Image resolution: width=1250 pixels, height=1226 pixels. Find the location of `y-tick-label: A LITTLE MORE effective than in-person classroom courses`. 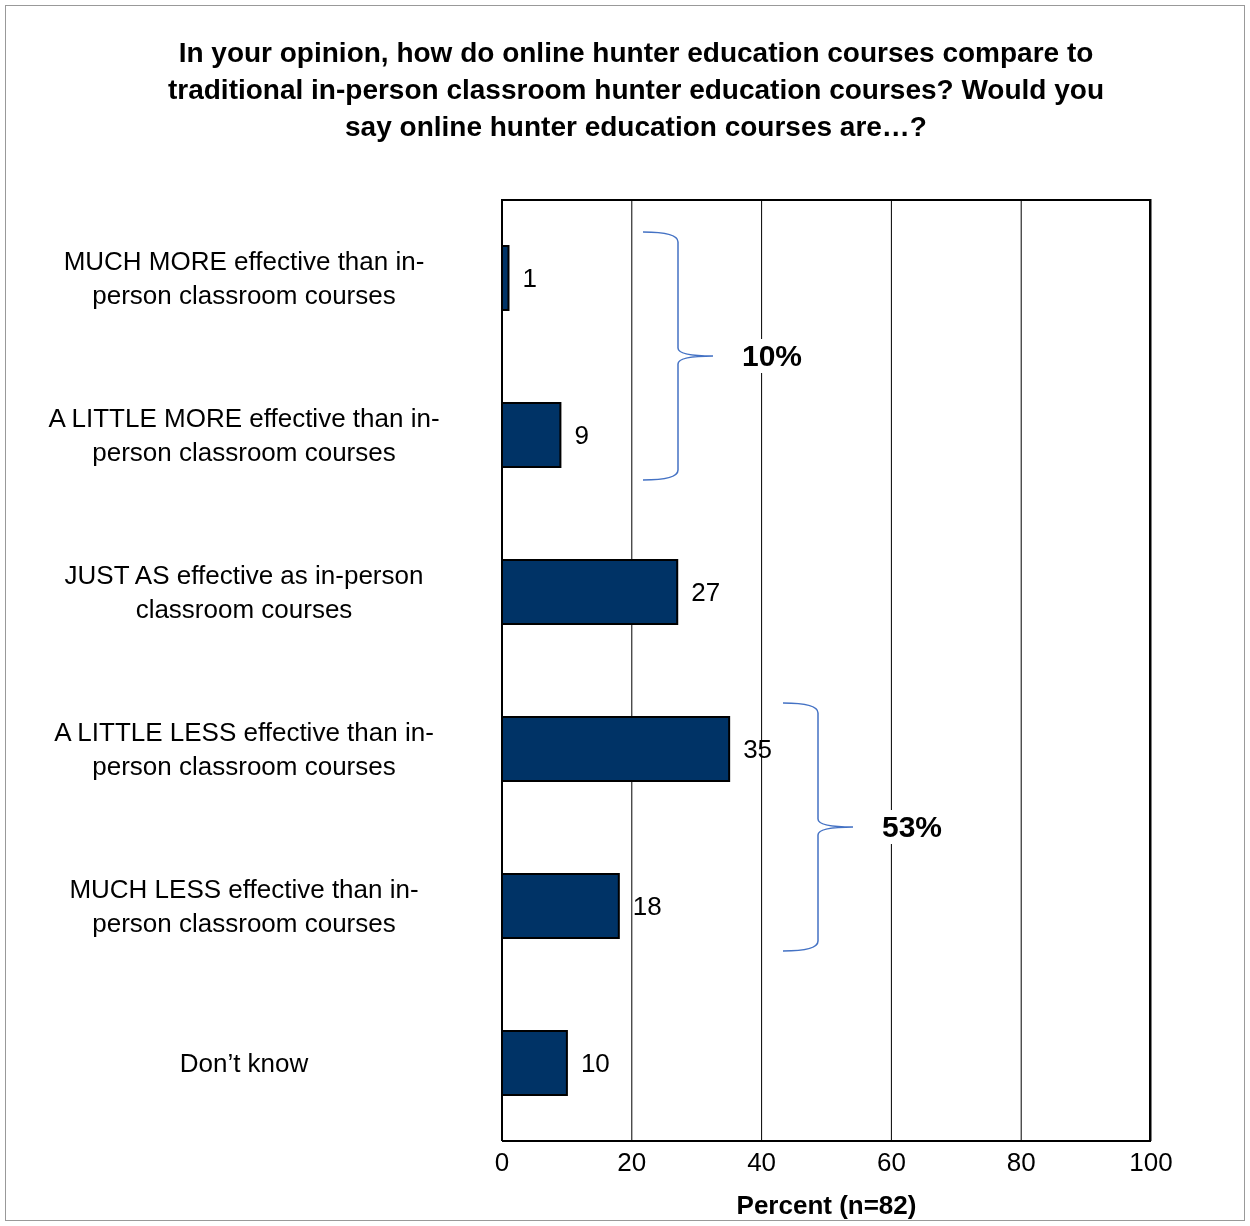

y-tick-label: A LITTLE MORE effective than in-person classroom courses is located at coordinates (244, 434).